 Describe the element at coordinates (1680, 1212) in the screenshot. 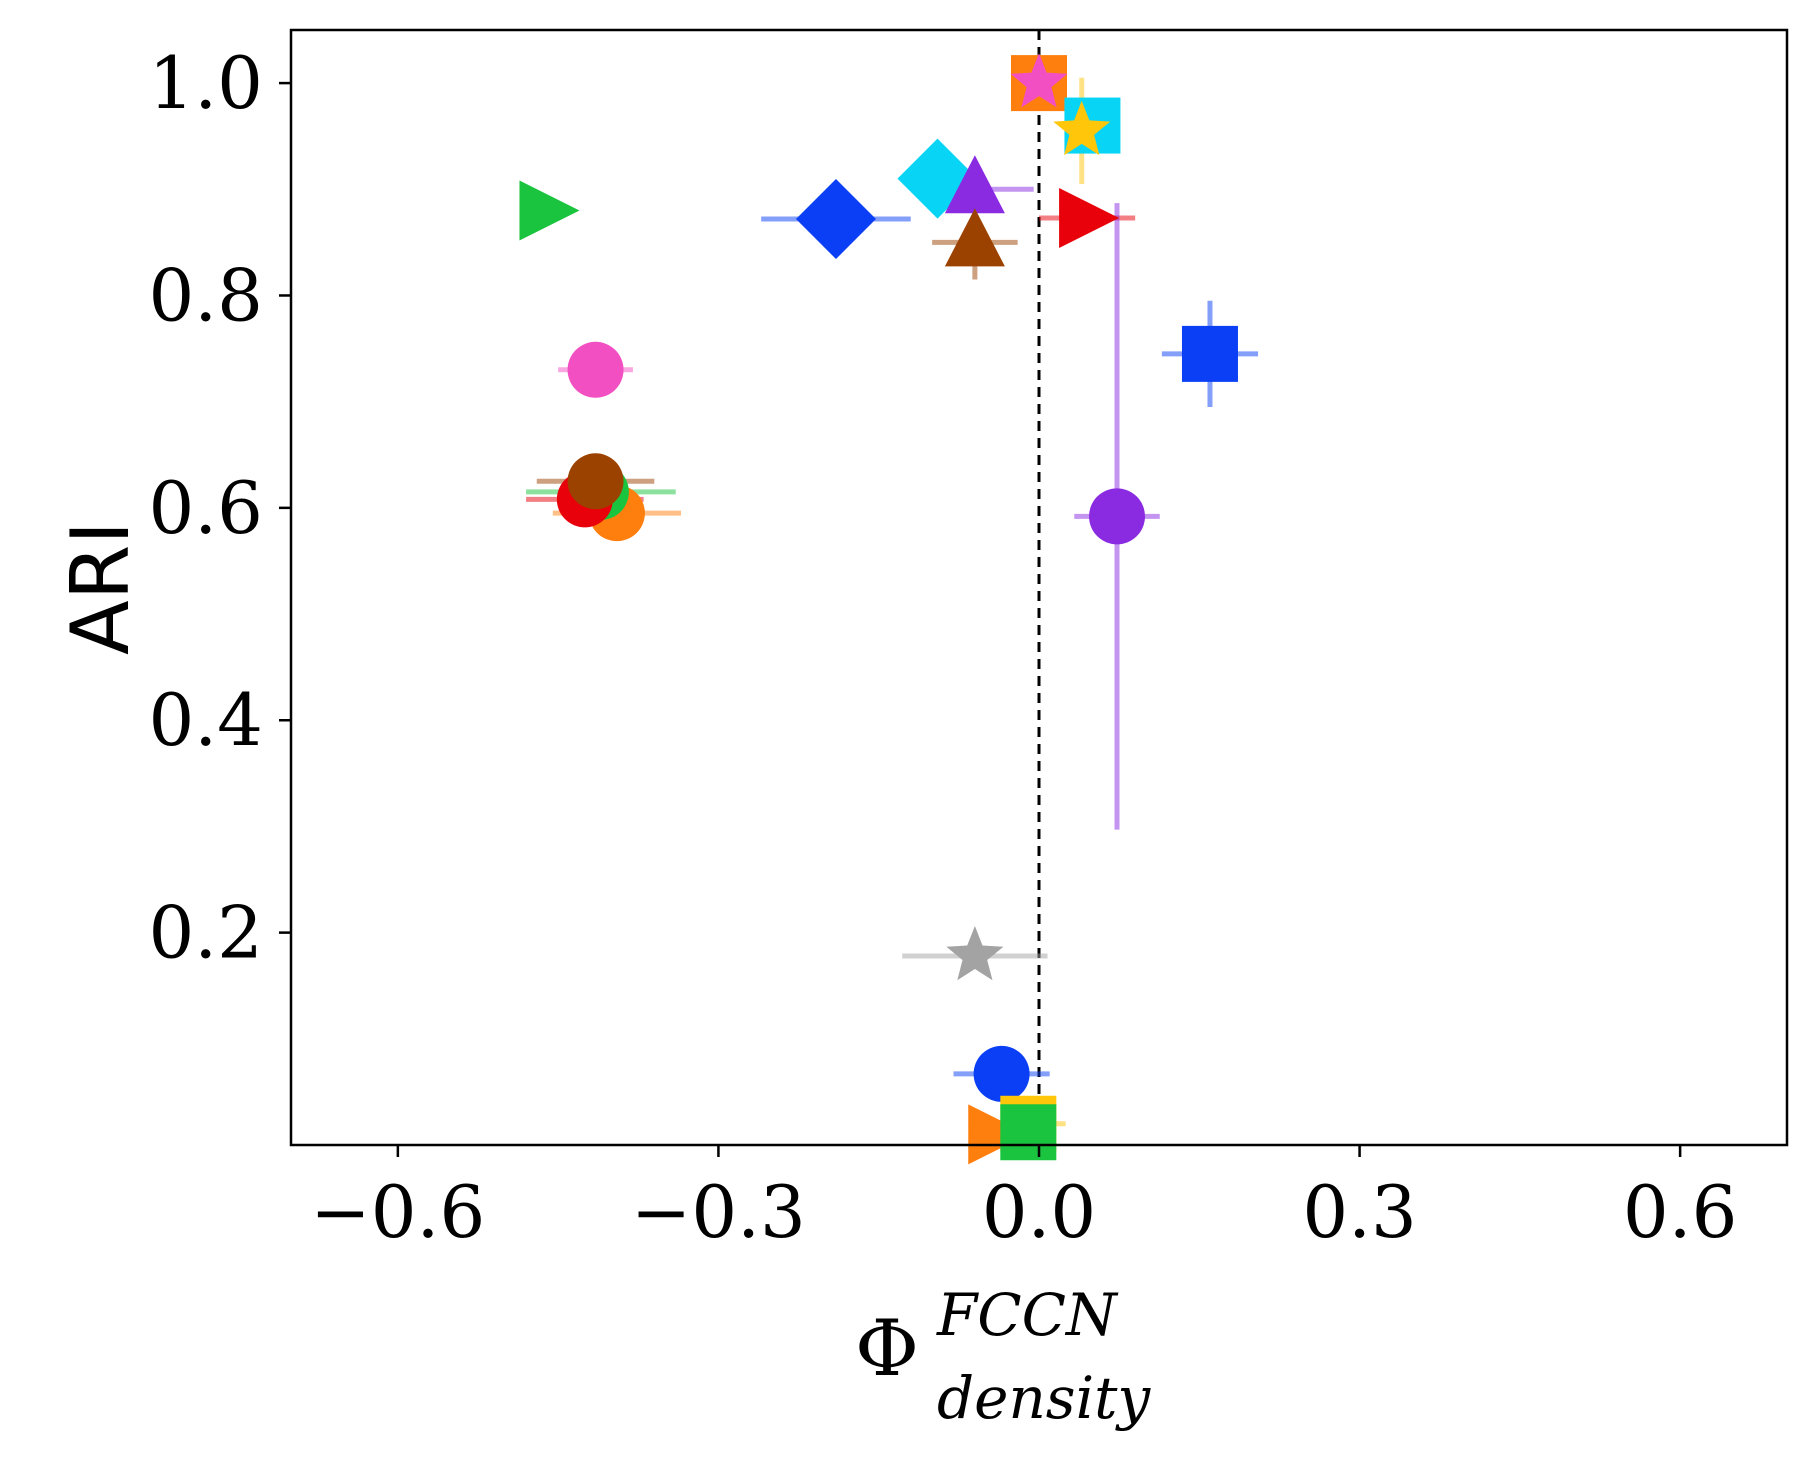

I see `x-tick-label: 0.6` at that location.